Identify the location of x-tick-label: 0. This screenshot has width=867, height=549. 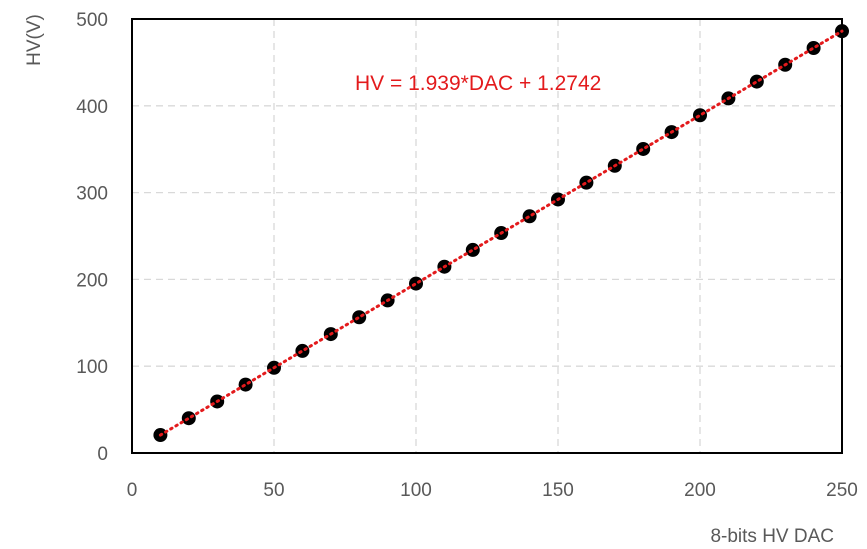
(132, 490).